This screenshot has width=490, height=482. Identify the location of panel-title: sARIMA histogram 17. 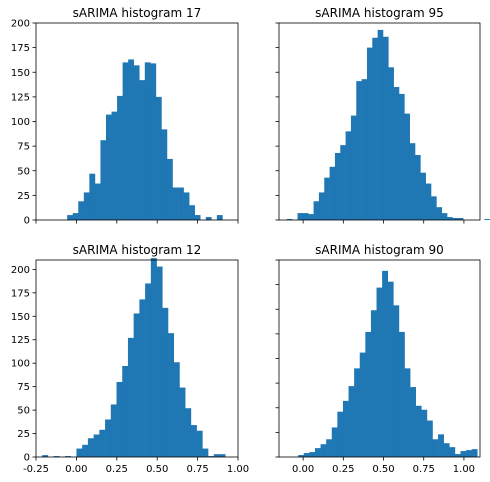
(137, 13).